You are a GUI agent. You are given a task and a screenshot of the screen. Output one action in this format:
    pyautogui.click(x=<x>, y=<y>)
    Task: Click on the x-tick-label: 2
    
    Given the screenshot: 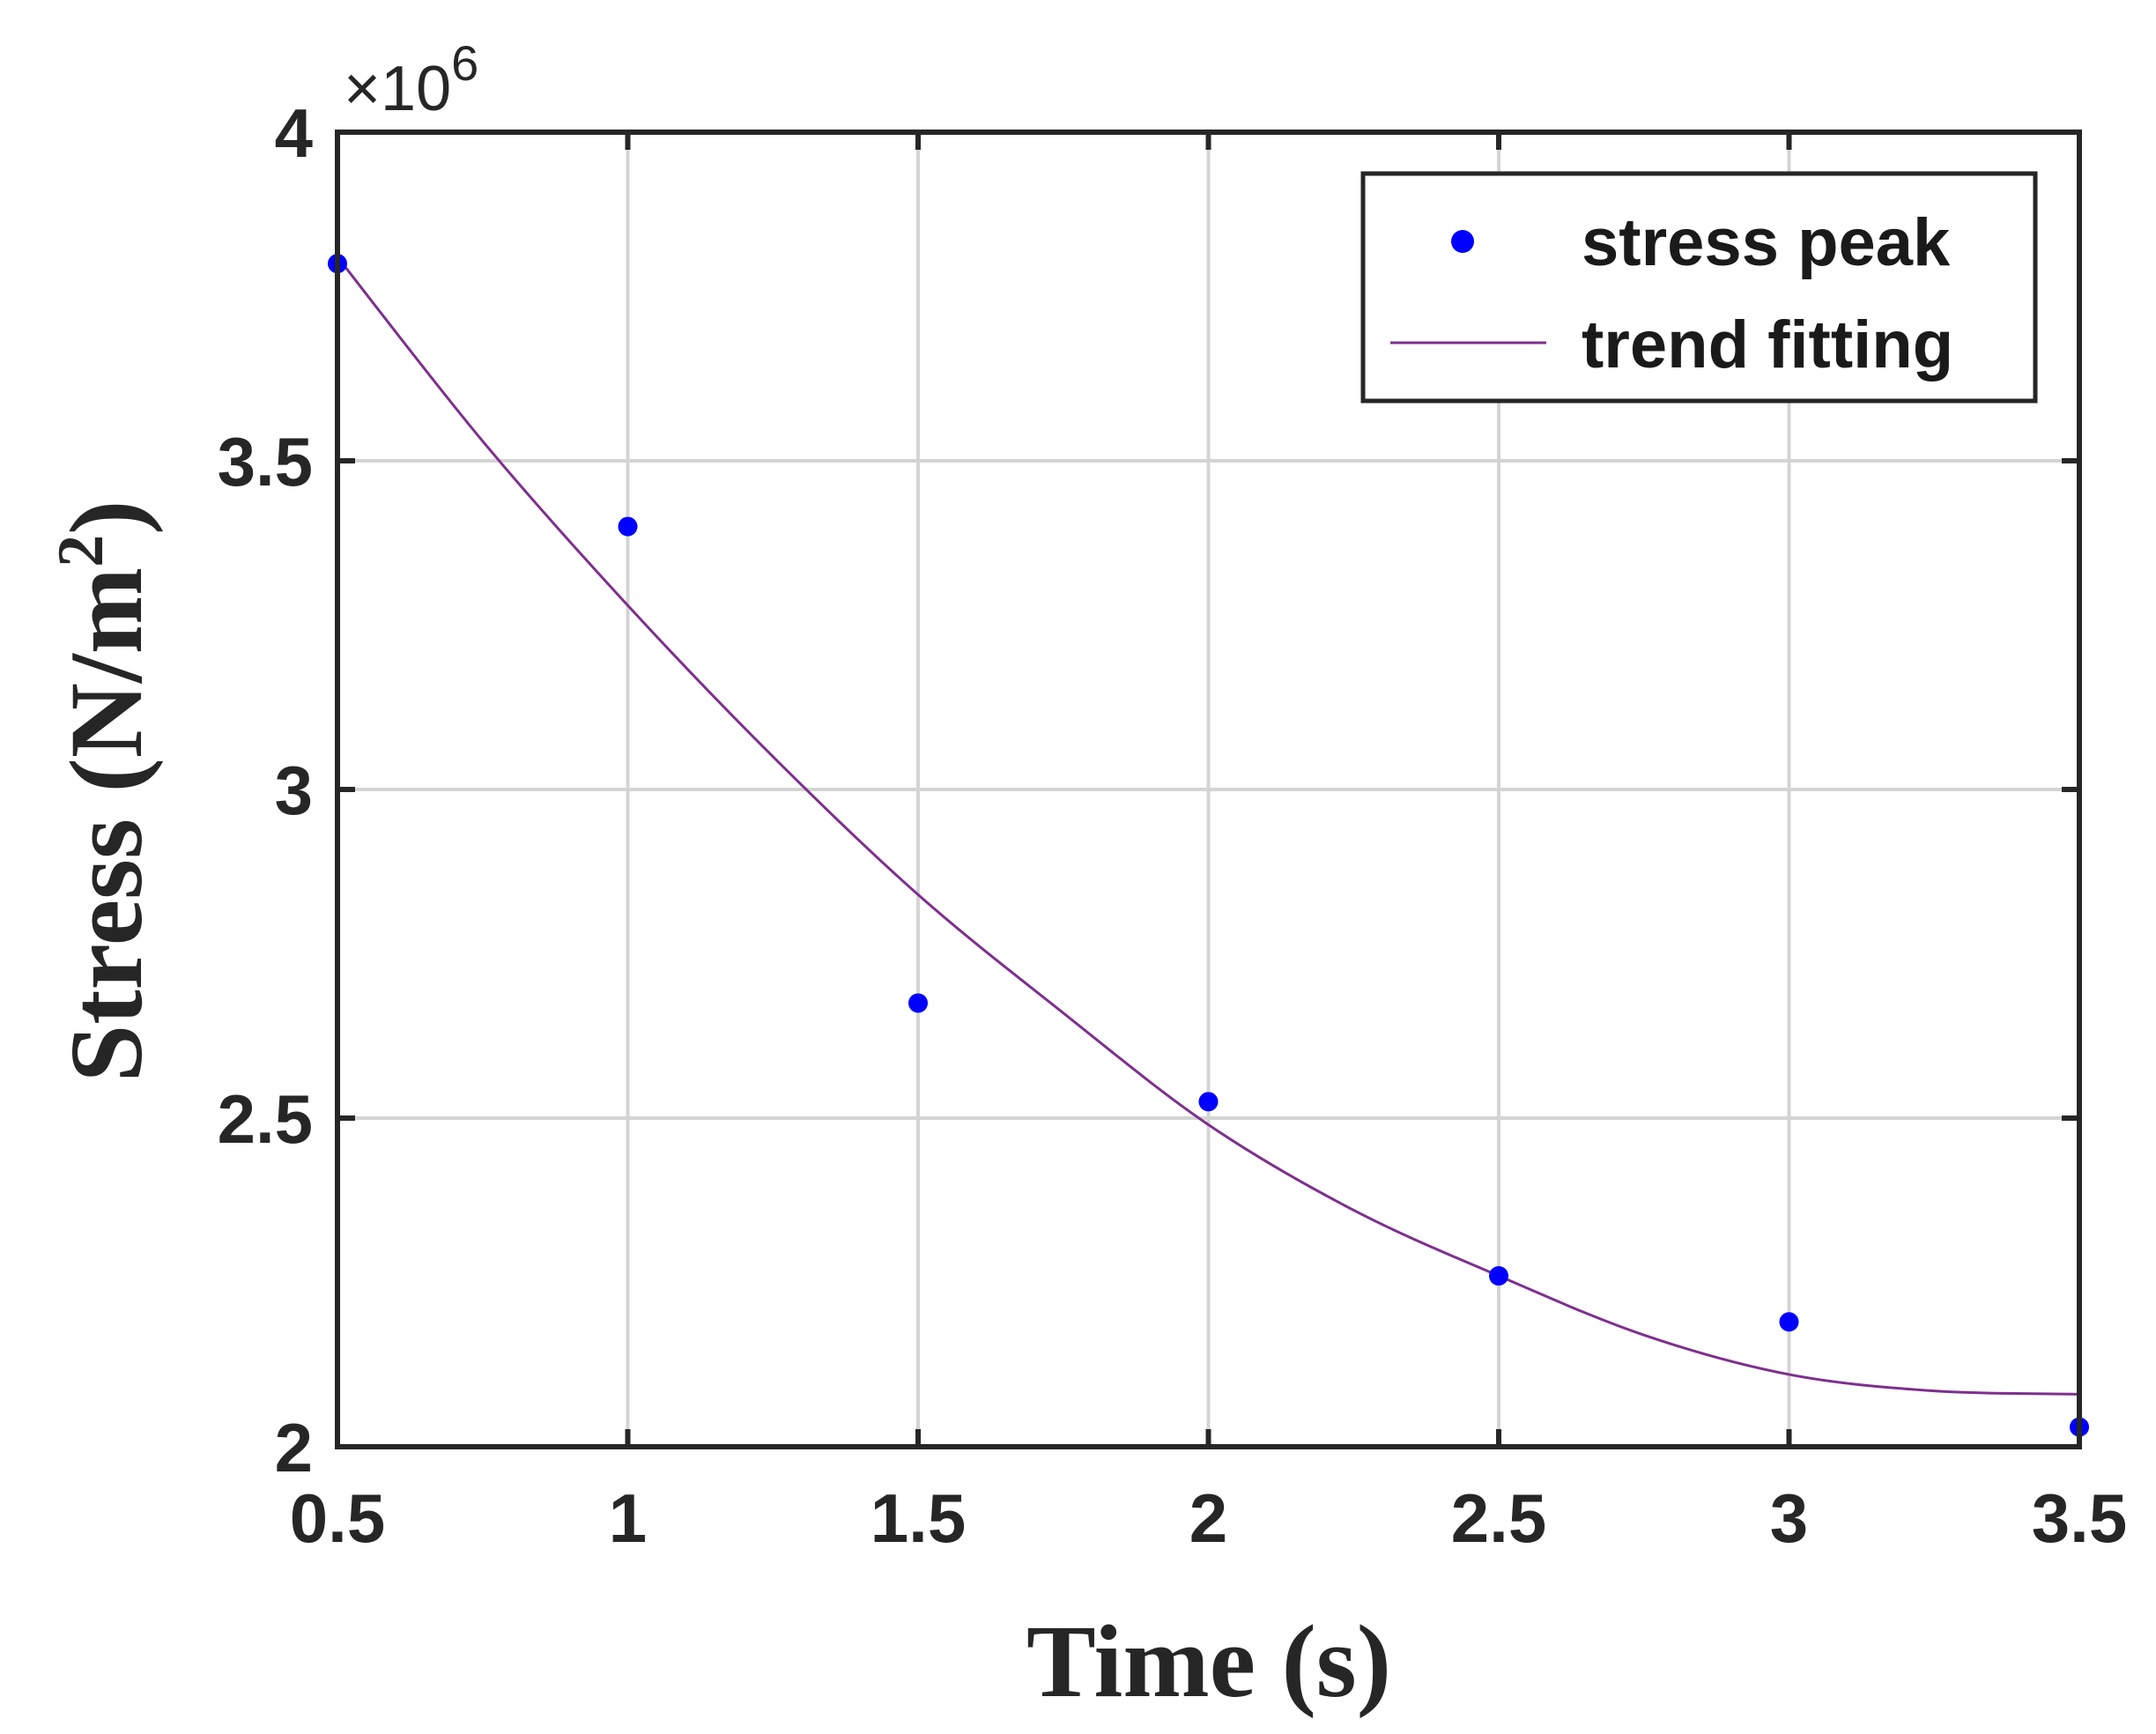 What is the action you would take?
    pyautogui.click(x=1208, y=1518)
    